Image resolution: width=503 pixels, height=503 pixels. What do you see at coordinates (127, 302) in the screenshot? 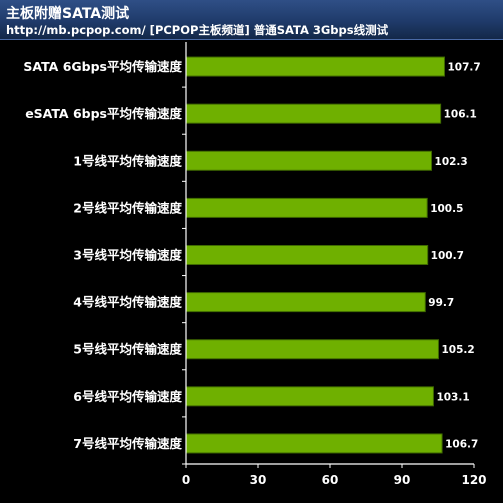
I see `category-label: 4号线平均传输速度` at bounding box center [127, 302].